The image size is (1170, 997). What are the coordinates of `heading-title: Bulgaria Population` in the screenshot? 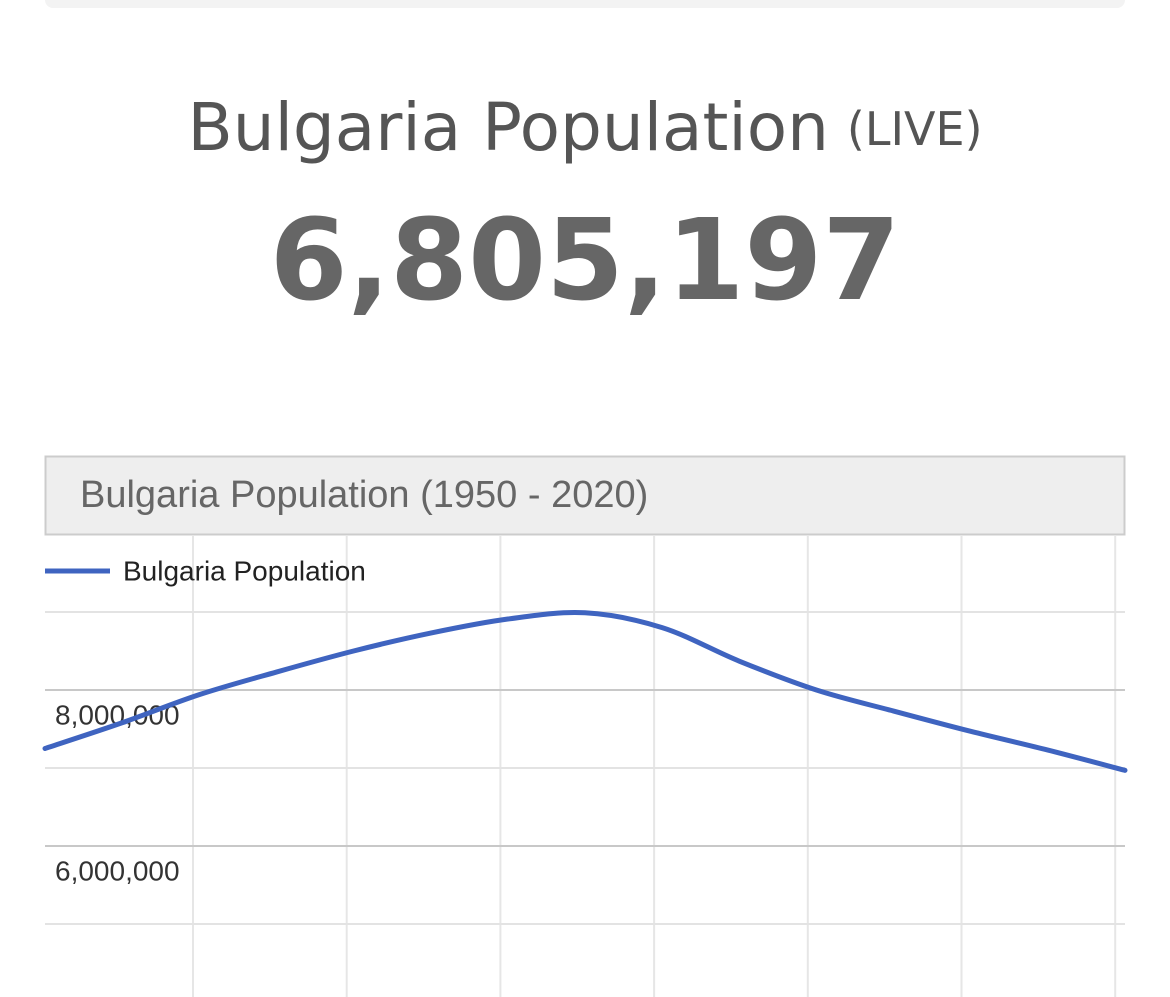 It's located at (507, 127).